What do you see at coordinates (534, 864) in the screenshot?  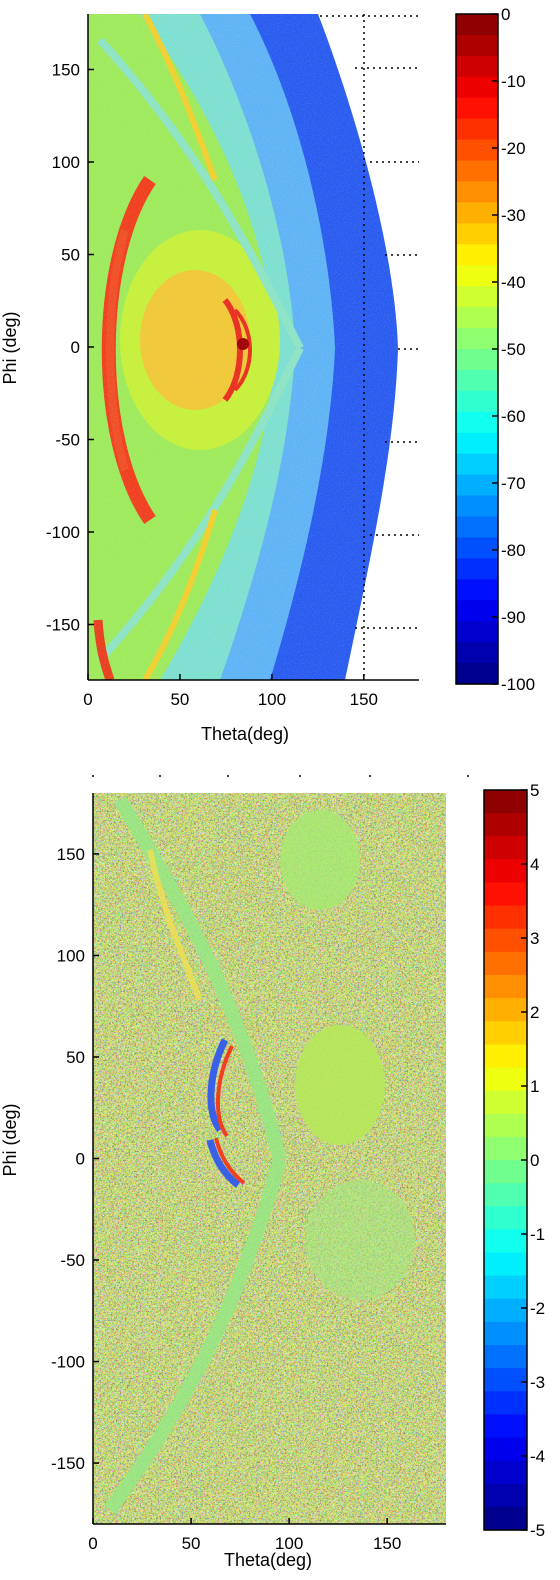 I see `colorbar-tick-label: 4` at bounding box center [534, 864].